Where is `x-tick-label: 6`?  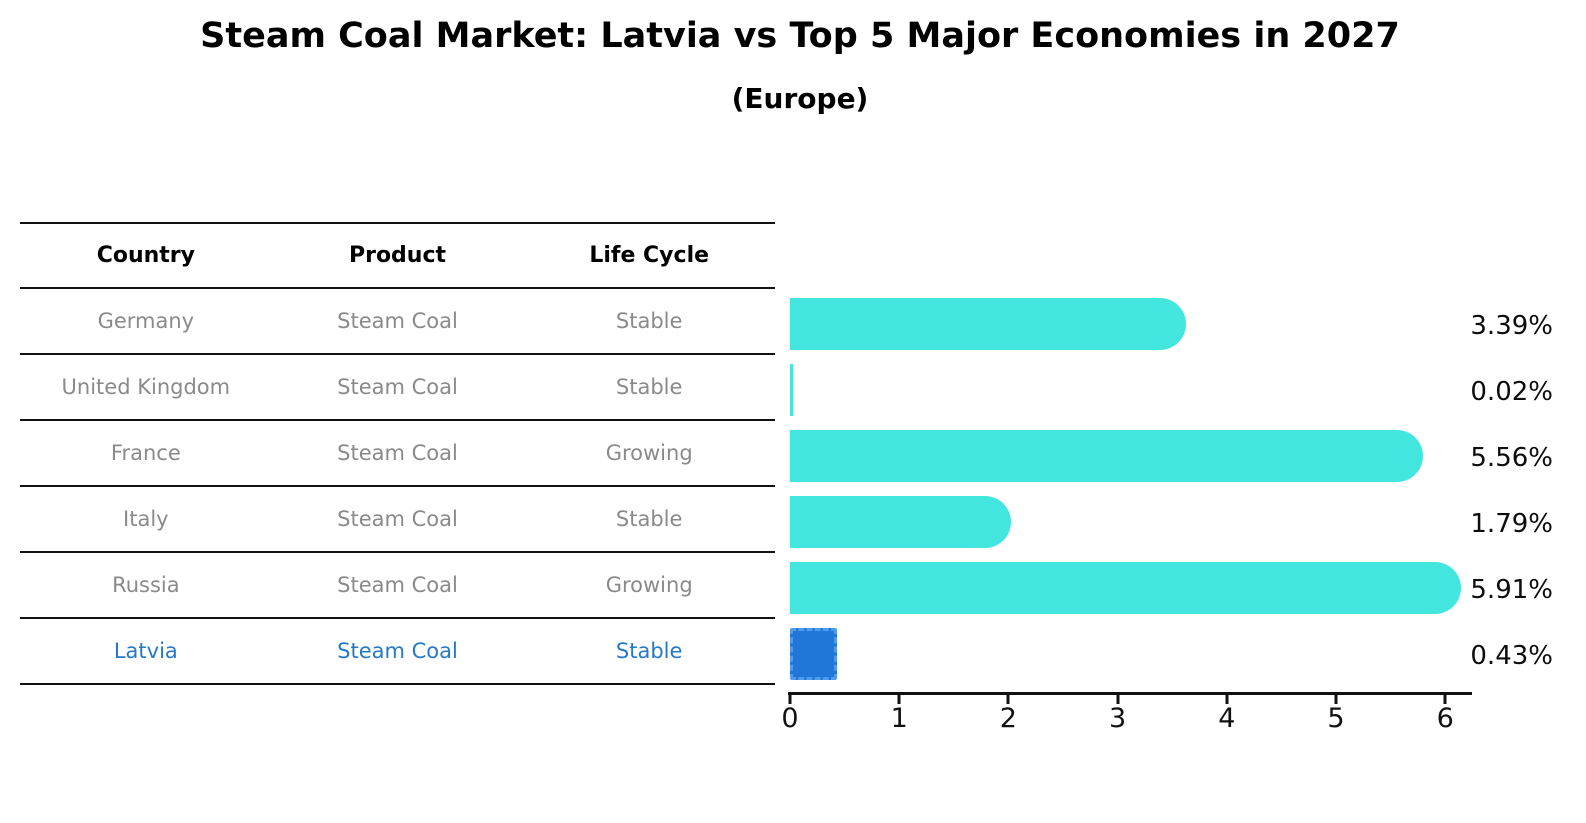
x-tick-label: 6 is located at coordinates (1445, 718).